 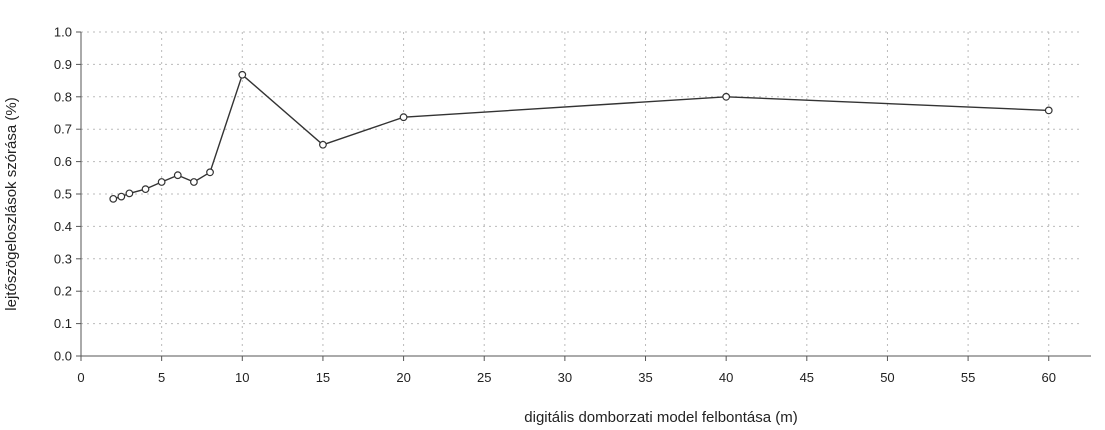 I want to click on y-axis-title: lejtőszögeloszlások szórása (%), so click(x=11, y=203).